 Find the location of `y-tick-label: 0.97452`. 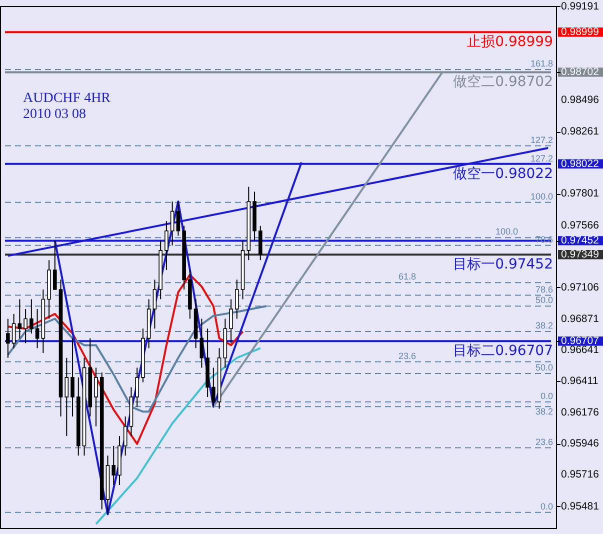

y-tick-label: 0.97452 is located at coordinates (580, 240).